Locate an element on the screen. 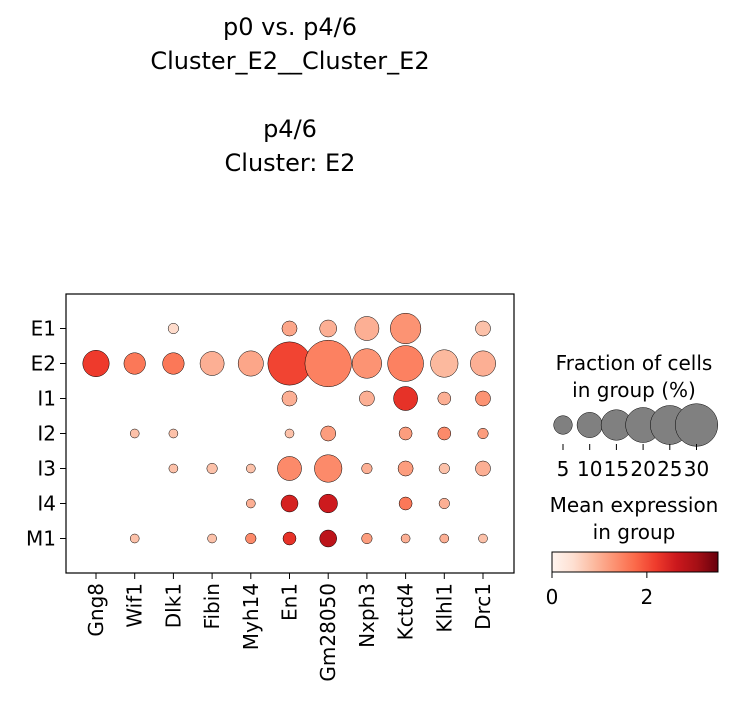 The height and width of the screenshot is (722, 752). colorbar-tick-label: 0 is located at coordinates (552, 597).